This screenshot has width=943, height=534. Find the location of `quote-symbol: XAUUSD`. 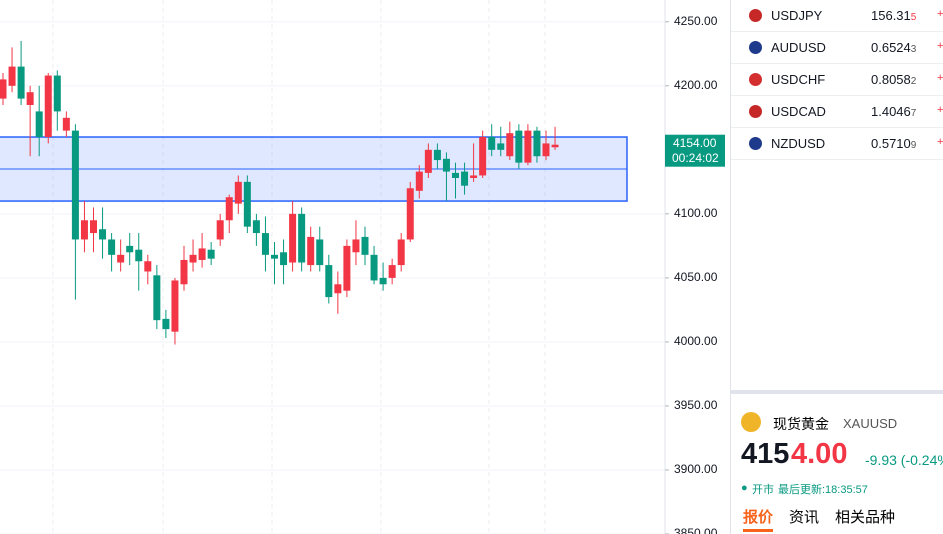

quote-symbol: XAUUSD is located at coordinates (870, 423).